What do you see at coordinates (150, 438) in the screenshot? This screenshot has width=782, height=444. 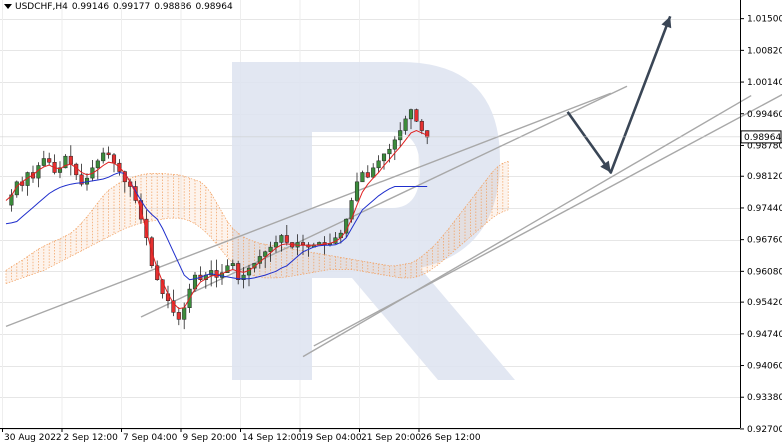 I see `time-tick-label: 7 Sep 04:00` at bounding box center [150, 438].